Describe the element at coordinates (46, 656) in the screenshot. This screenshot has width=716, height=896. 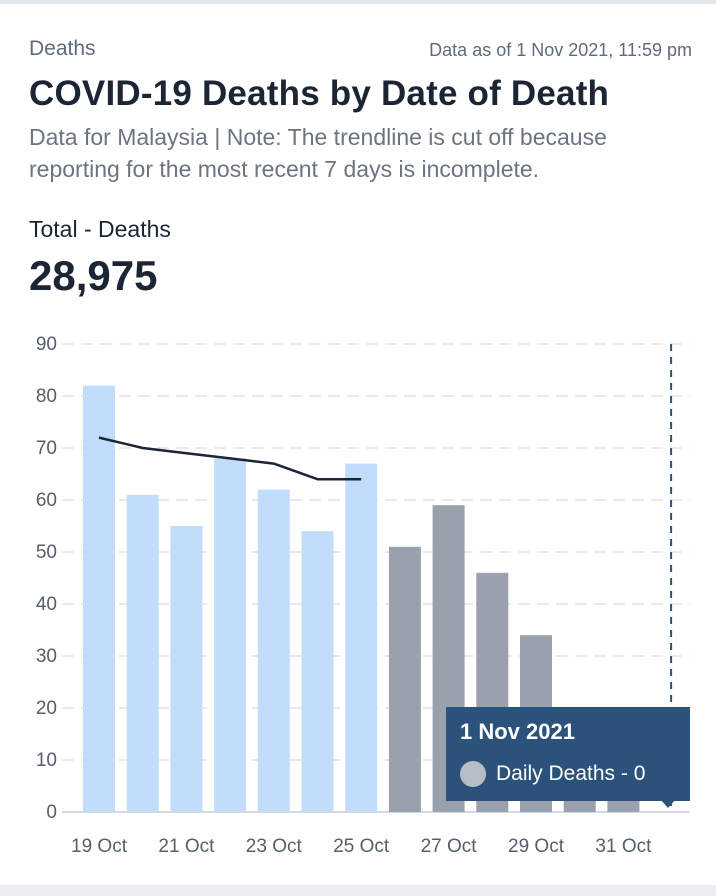
I see `y-tick-label: 30` at that location.